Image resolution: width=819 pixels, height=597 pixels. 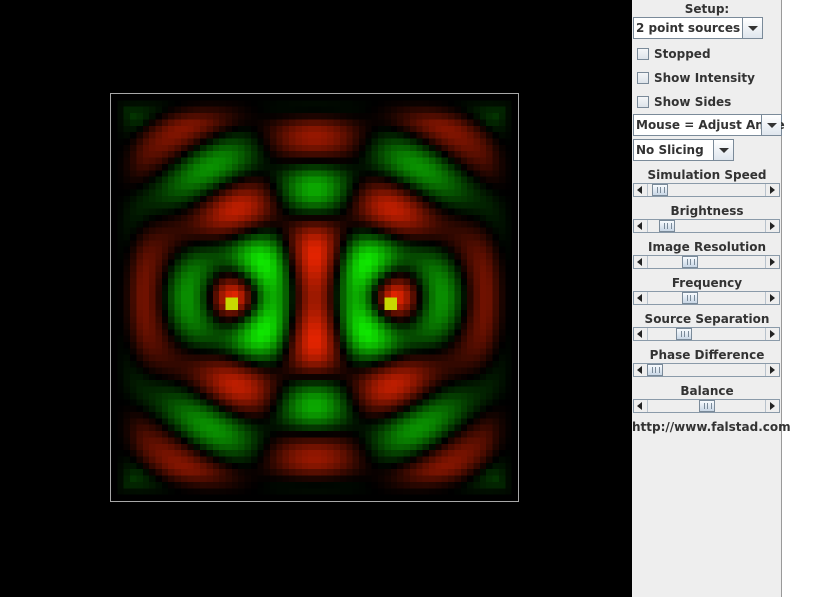 I want to click on source-separation-label: Source Separation, so click(x=707, y=319).